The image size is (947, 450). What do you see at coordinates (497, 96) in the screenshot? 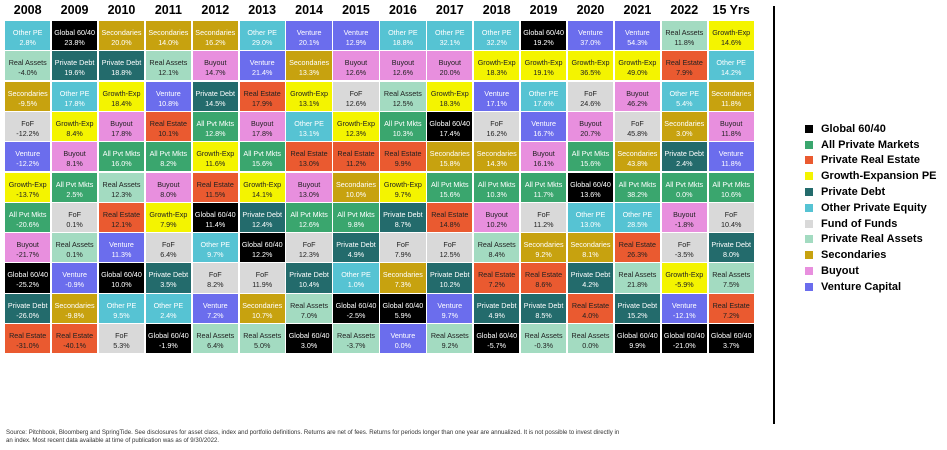
I see `quilt-cell: Venture 17.1%` at bounding box center [497, 96].